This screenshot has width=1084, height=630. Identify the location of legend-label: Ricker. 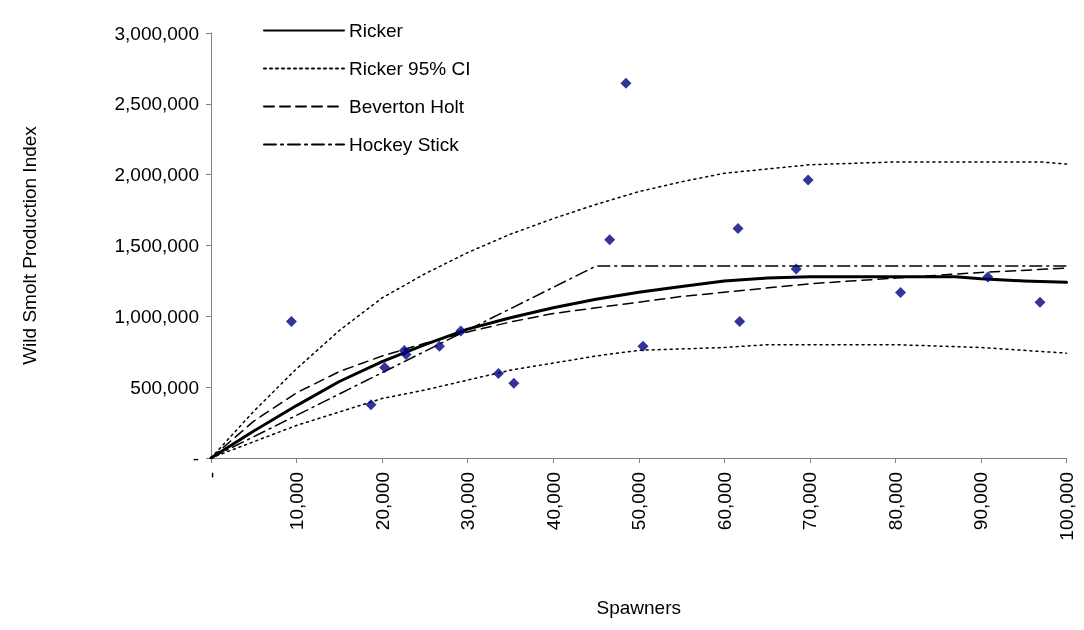
(376, 30).